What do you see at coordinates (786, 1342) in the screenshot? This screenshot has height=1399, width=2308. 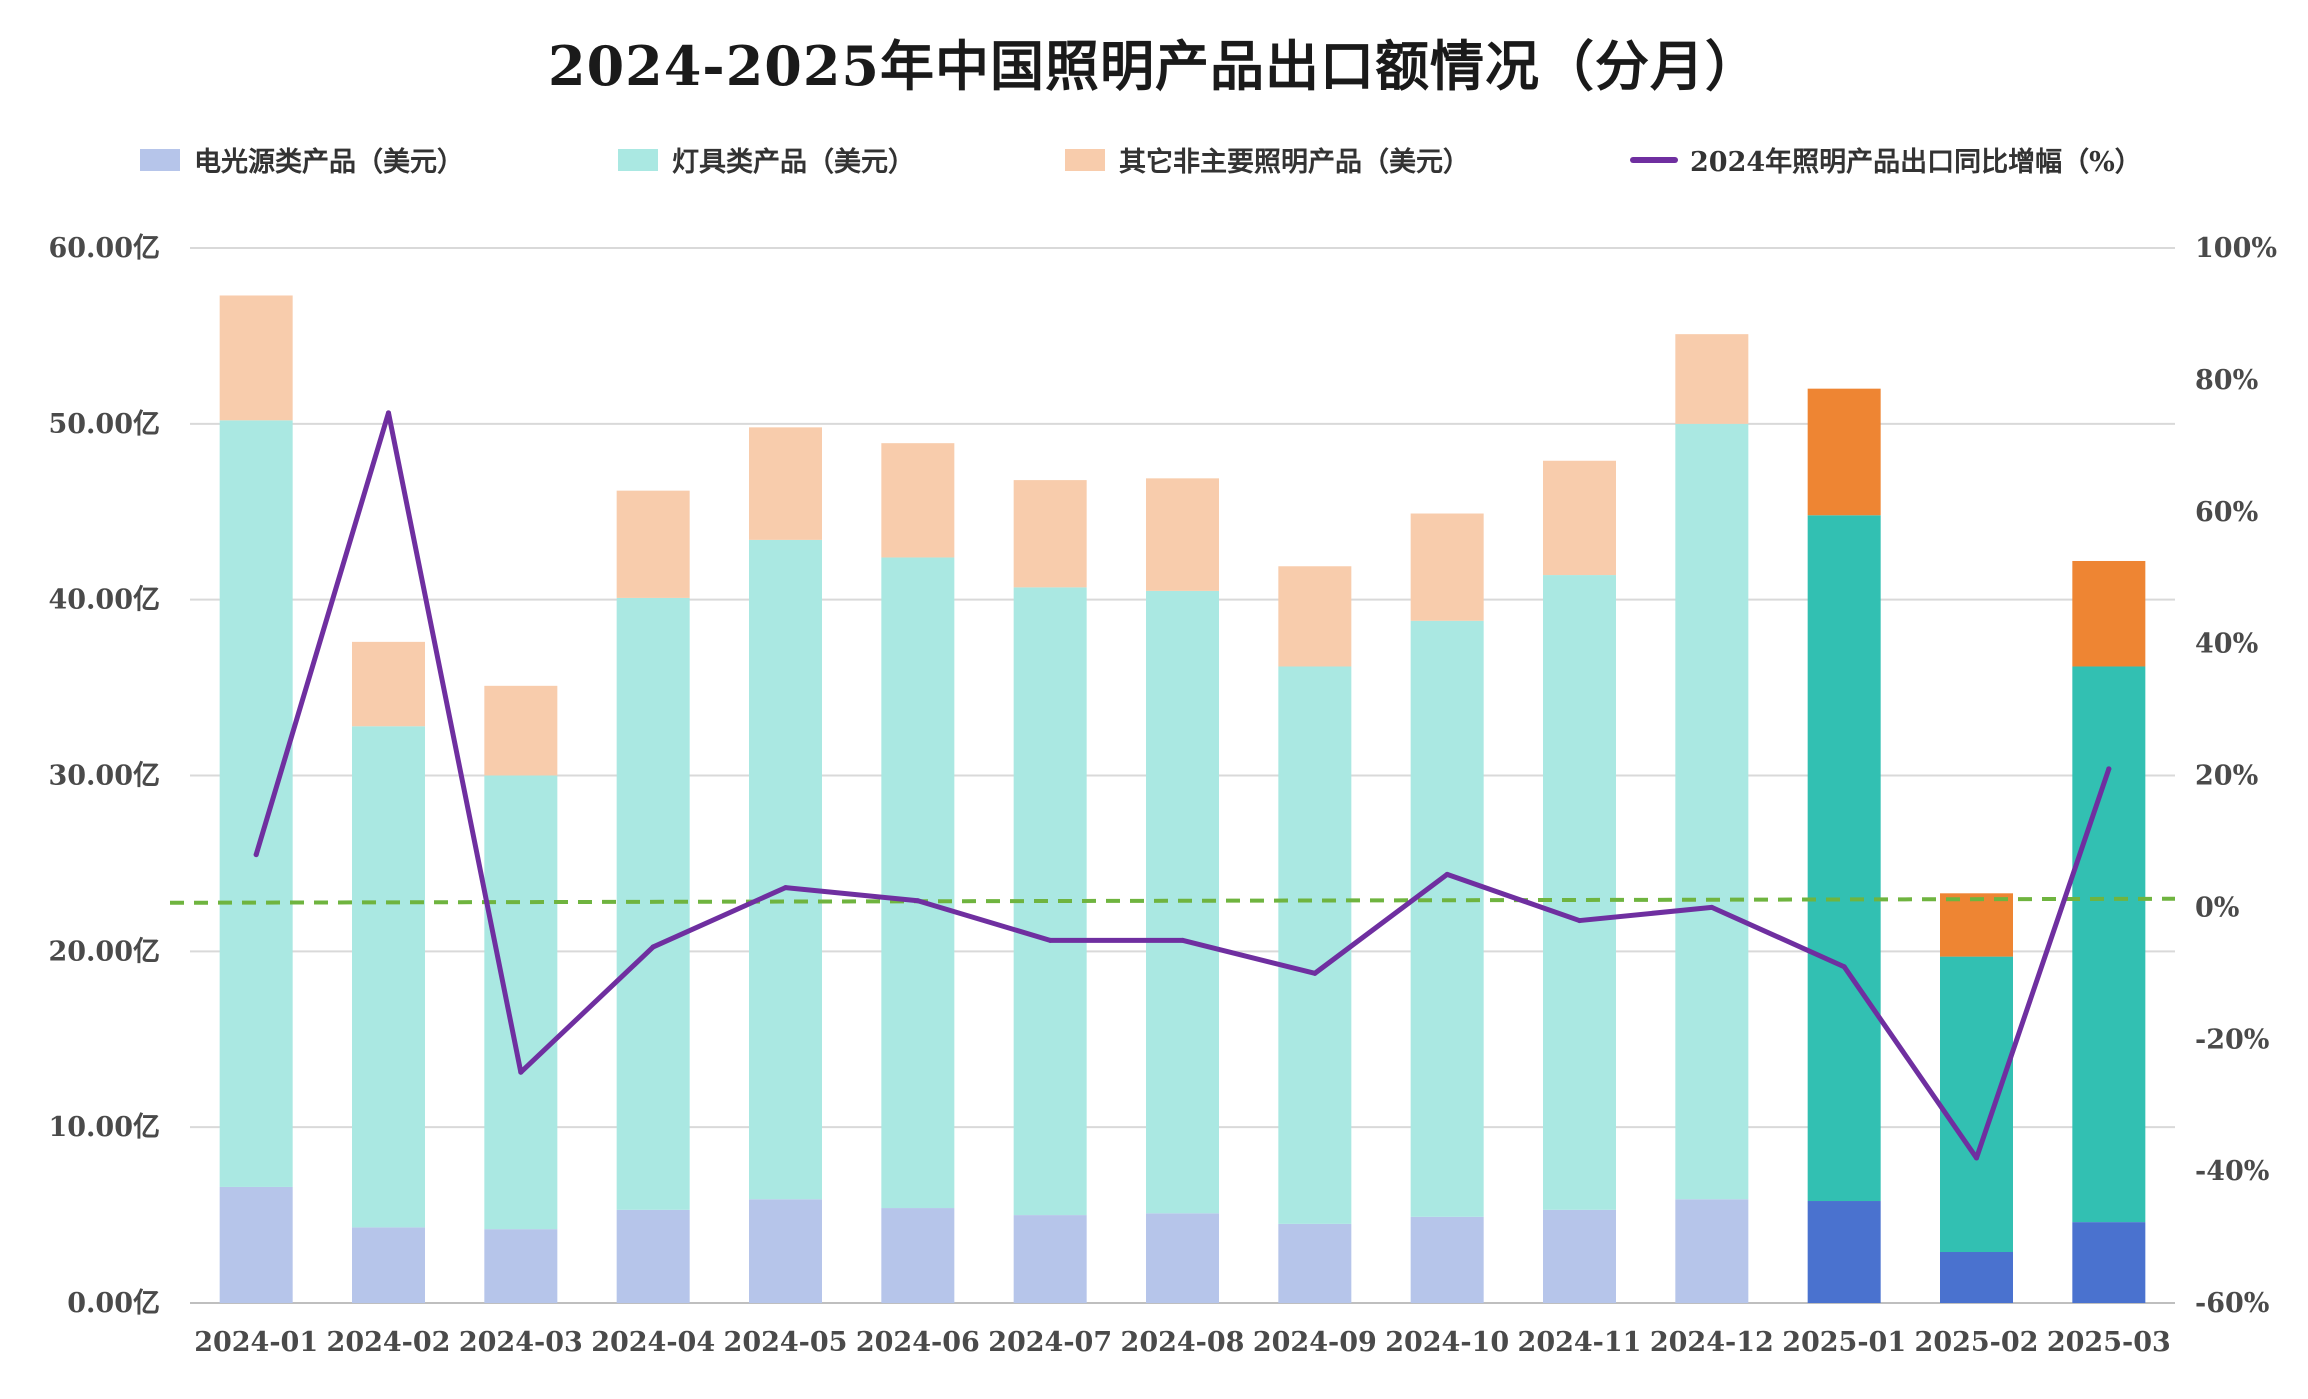 I see `x-tick-label: 2024-05` at bounding box center [786, 1342].